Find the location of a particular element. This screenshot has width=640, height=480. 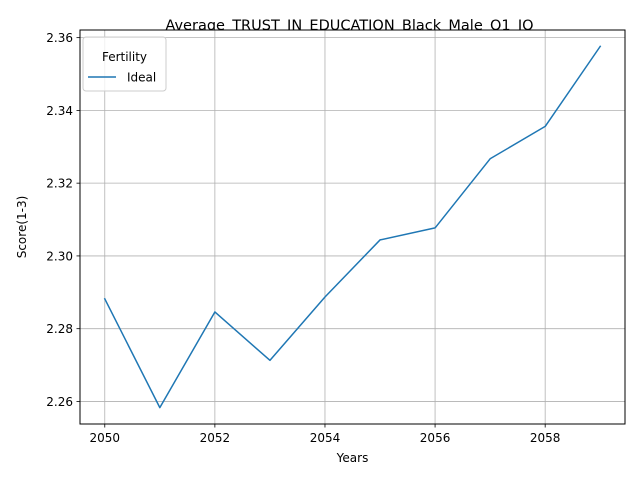

y-tick-label: 2.26 is located at coordinates (59, 402).